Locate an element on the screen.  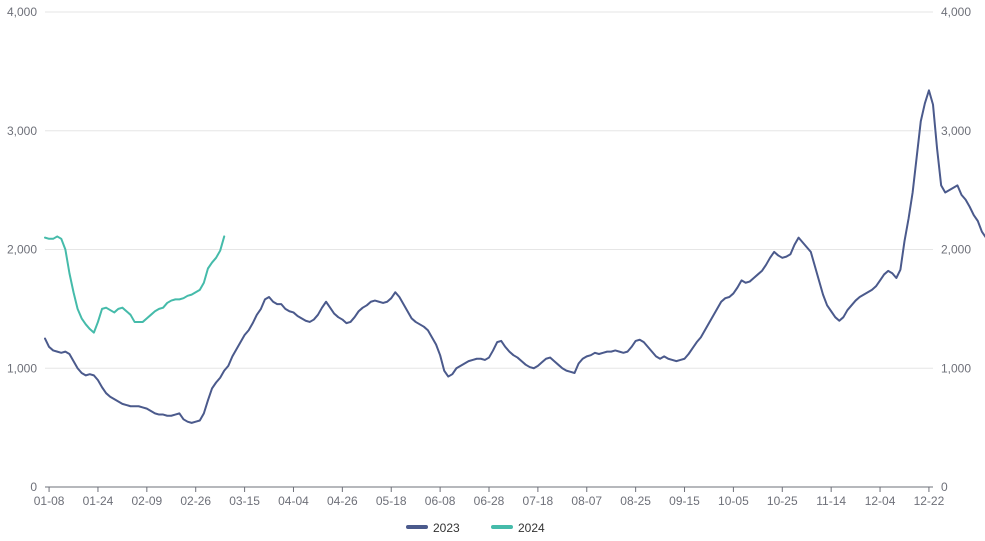
x-tick-label: 11-14 is located at coordinates (831, 501).